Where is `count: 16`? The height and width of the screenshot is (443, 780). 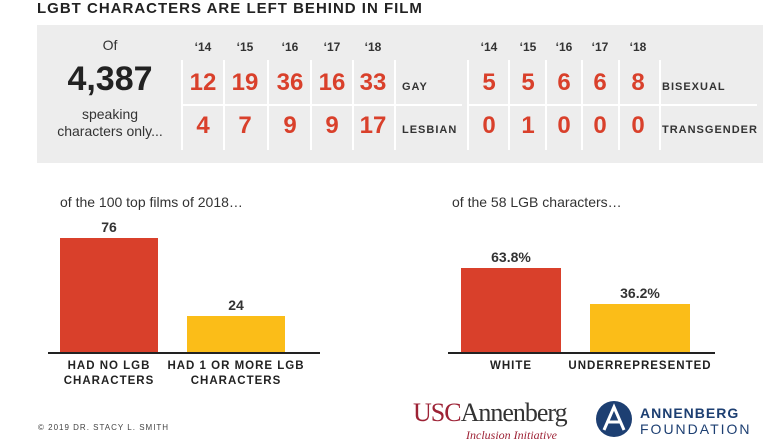 count: 16 is located at coordinates (332, 82).